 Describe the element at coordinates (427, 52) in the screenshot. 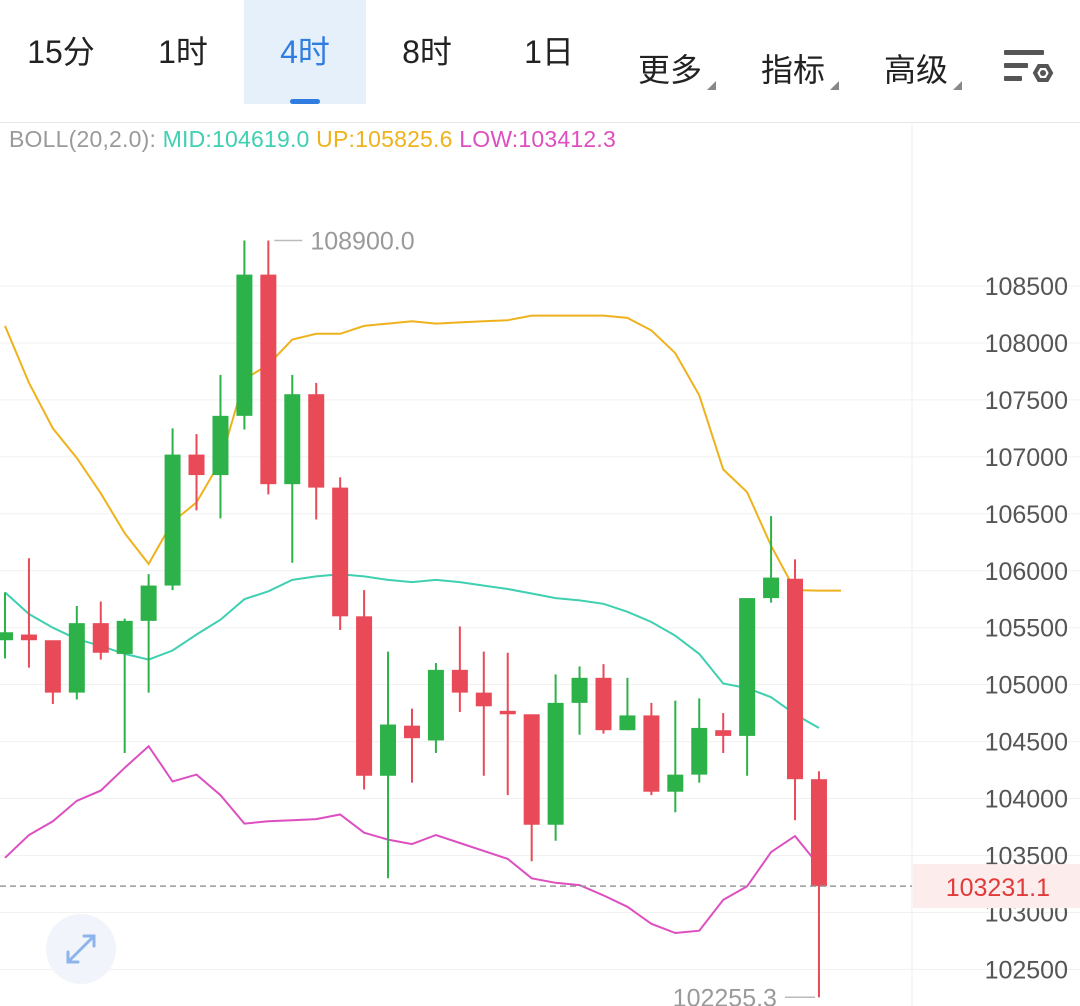

I see `tab-8h: 8时` at that location.